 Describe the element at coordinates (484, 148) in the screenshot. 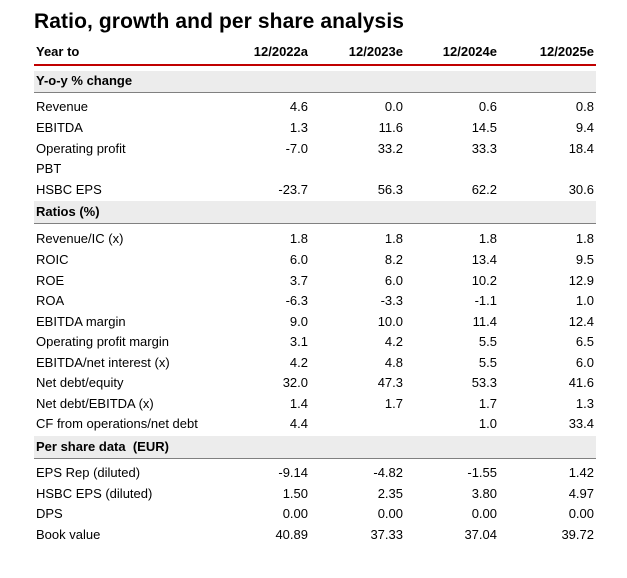

I see `row-value: 33.3` at that location.